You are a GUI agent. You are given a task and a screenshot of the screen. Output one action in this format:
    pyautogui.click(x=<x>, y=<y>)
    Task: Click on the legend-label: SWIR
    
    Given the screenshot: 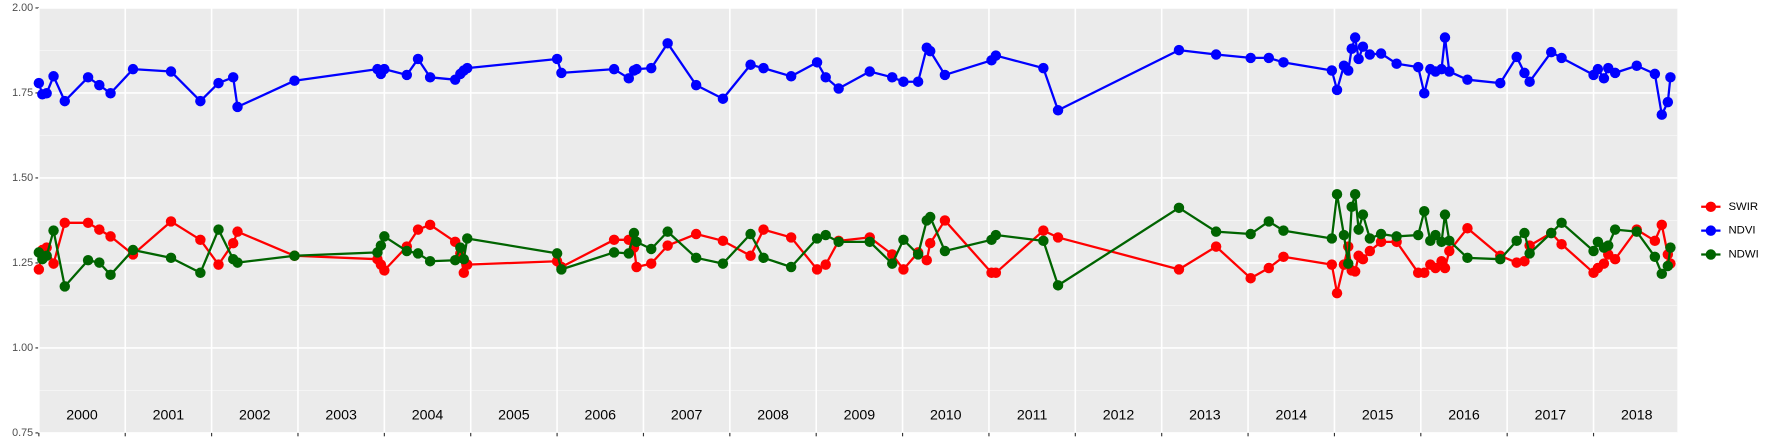 What is the action you would take?
    pyautogui.click(x=1743, y=207)
    